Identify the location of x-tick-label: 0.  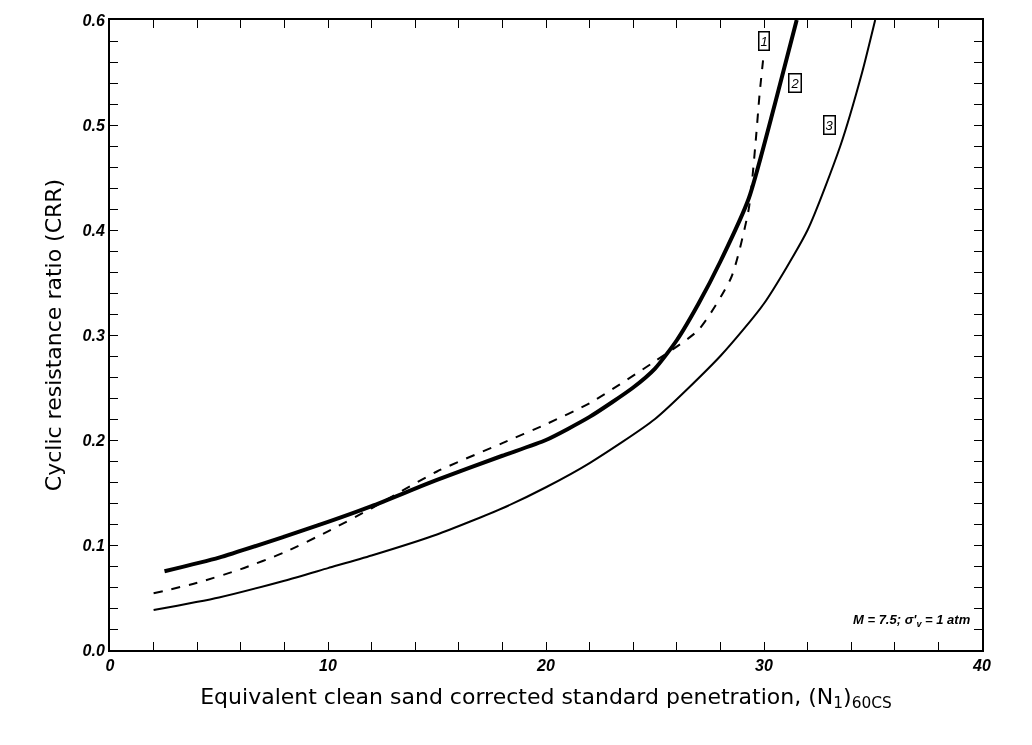
(110, 666).